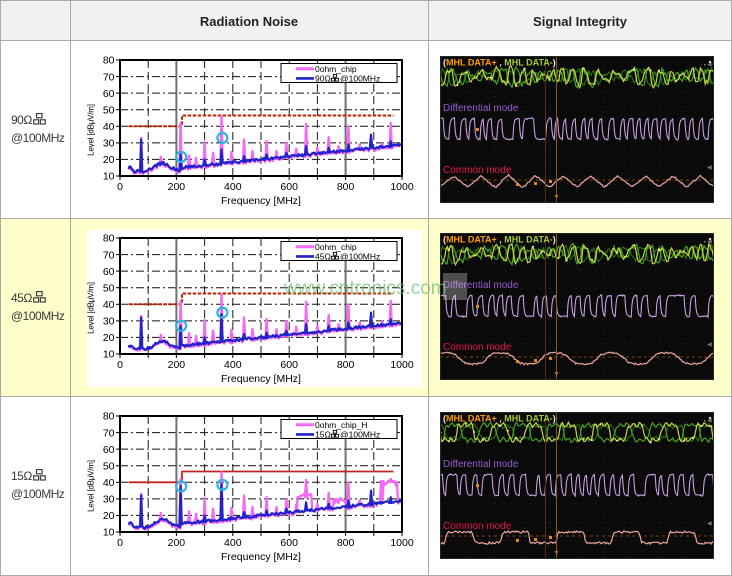  What do you see at coordinates (323, 256) in the screenshot?
I see `svg-text: 45Ω` at bounding box center [323, 256].